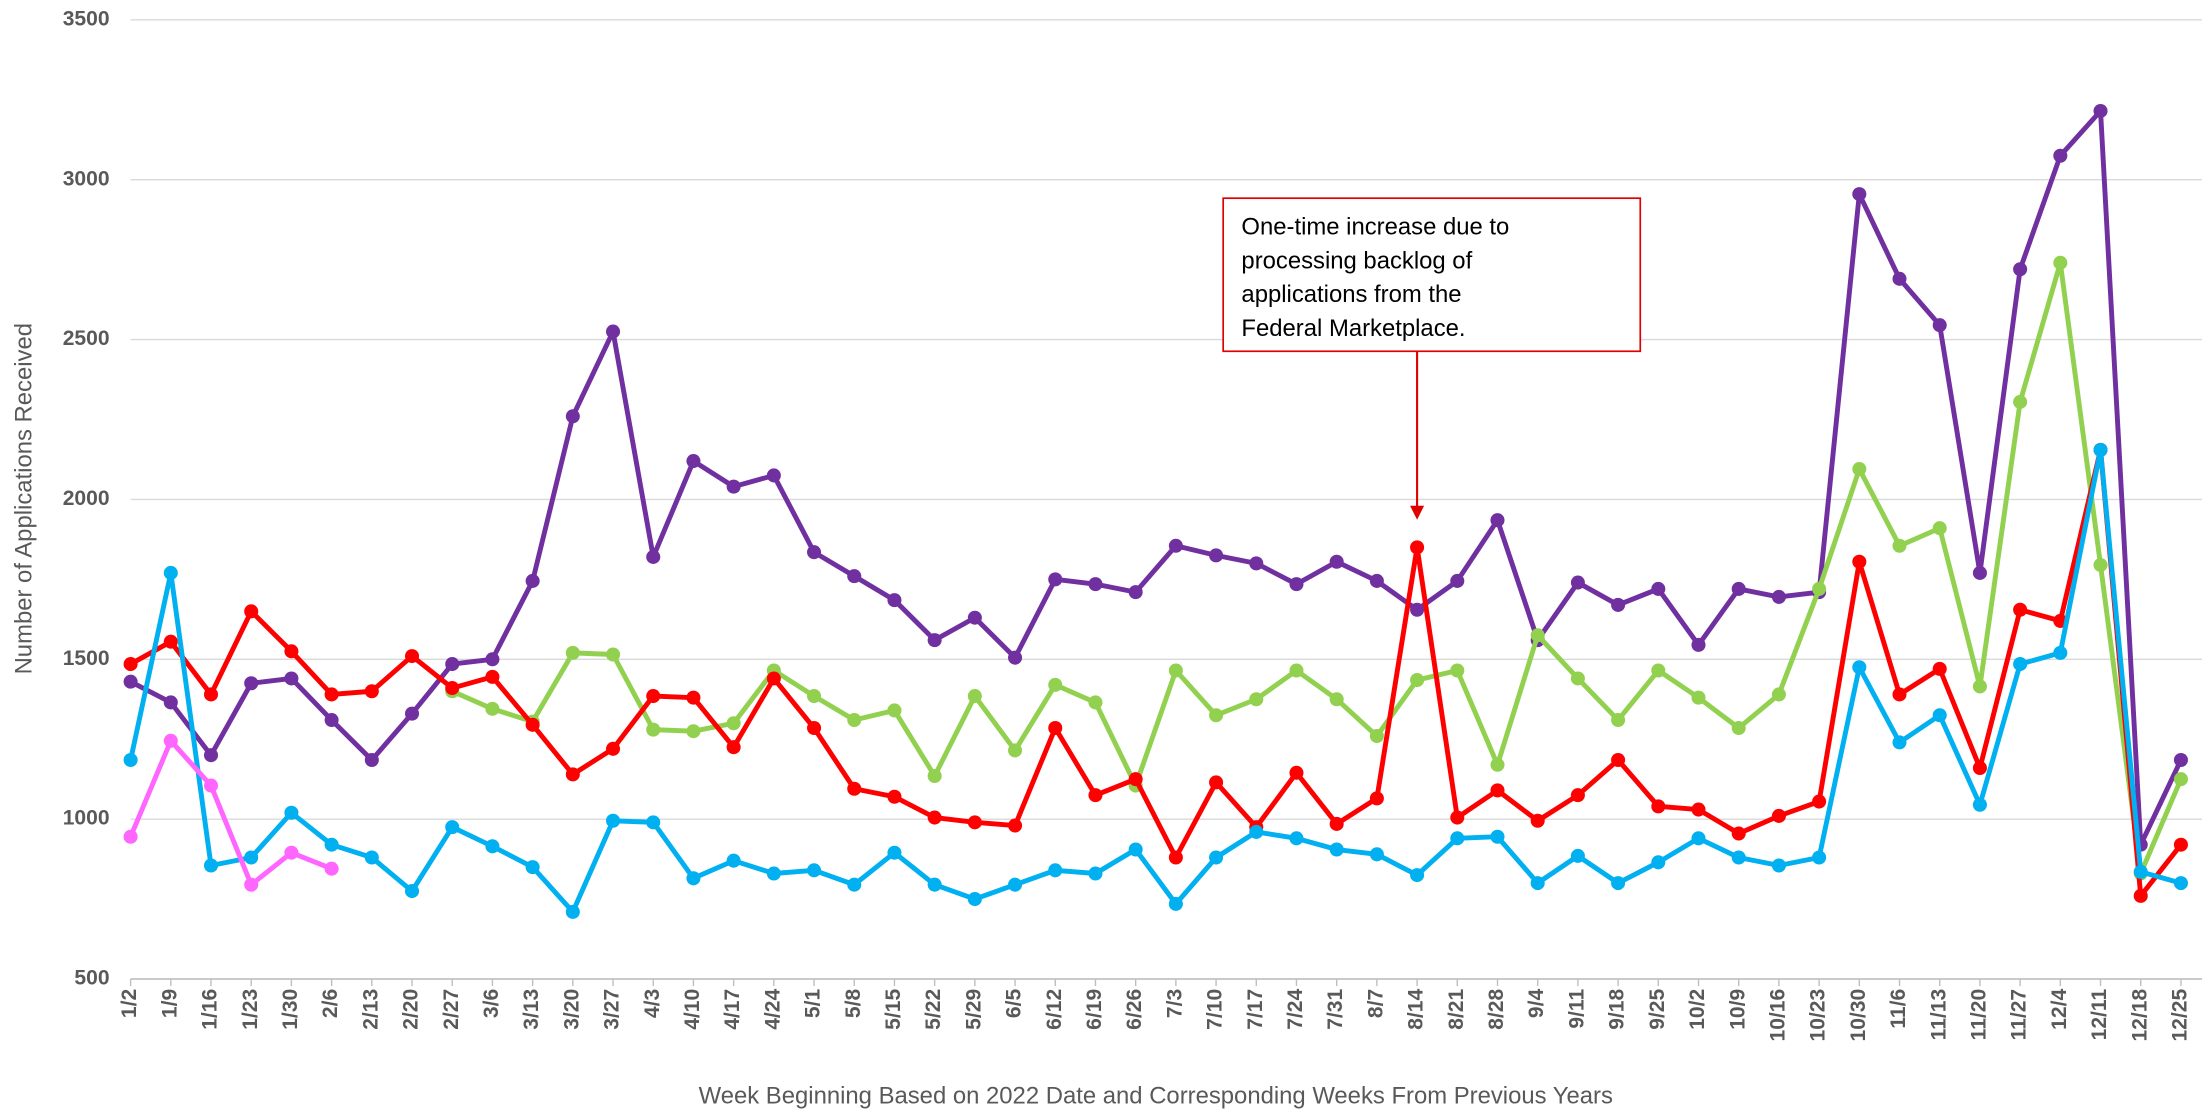 The image size is (2202, 1114). Describe the element at coordinates (86, 178) in the screenshot. I see `y-tick-label: 3000` at that location.